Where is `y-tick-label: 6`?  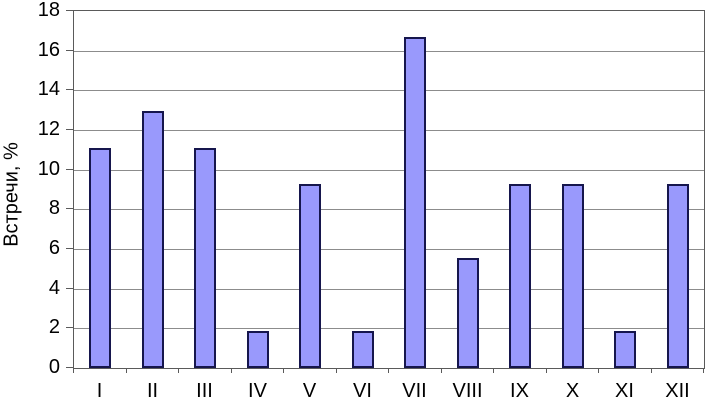 y-tick-label: 6 is located at coordinates (54, 248).